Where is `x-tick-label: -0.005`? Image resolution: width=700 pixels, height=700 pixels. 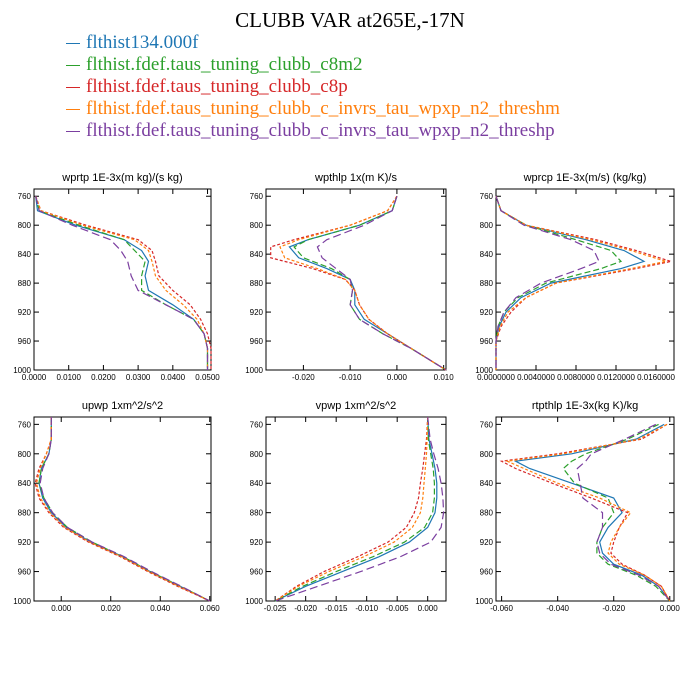 x-tick-label: -0.005 is located at coordinates (397, 608).